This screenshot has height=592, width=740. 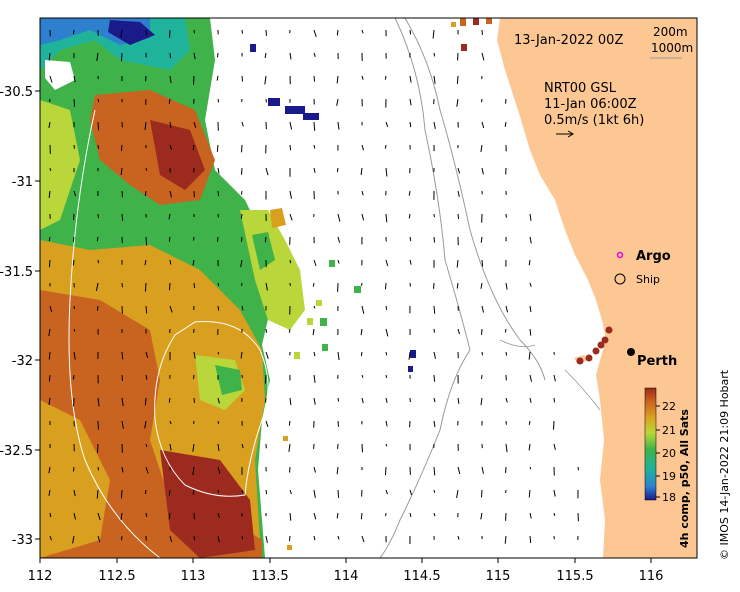 I want to click on y-tick-label: -33, so click(x=22, y=540).